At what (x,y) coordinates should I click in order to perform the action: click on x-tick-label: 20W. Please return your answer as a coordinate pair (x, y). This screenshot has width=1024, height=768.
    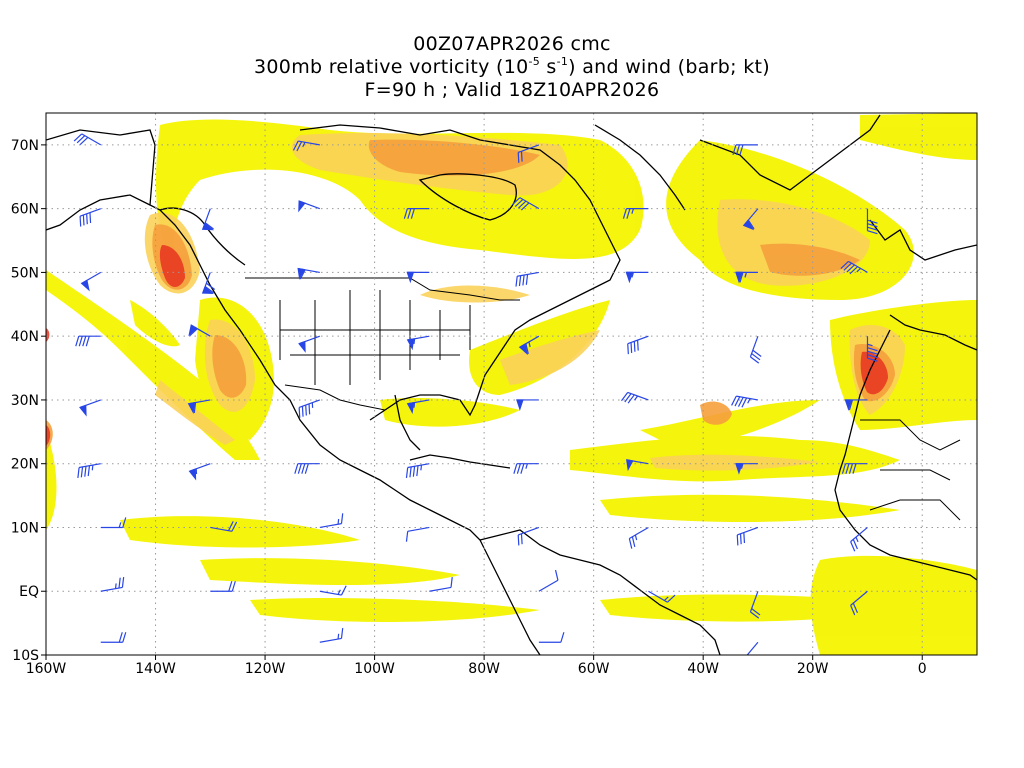
    Looking at the image, I should click on (813, 669).